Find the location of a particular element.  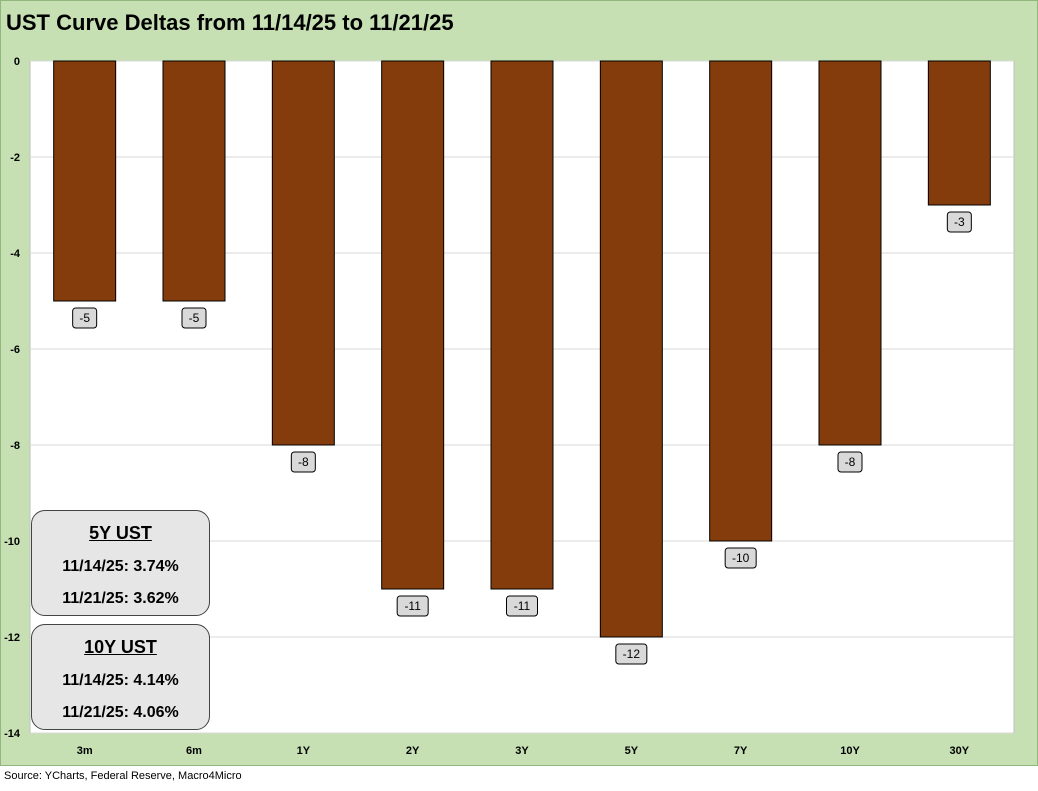

info-box-title: 10Y UST is located at coordinates (120, 647).